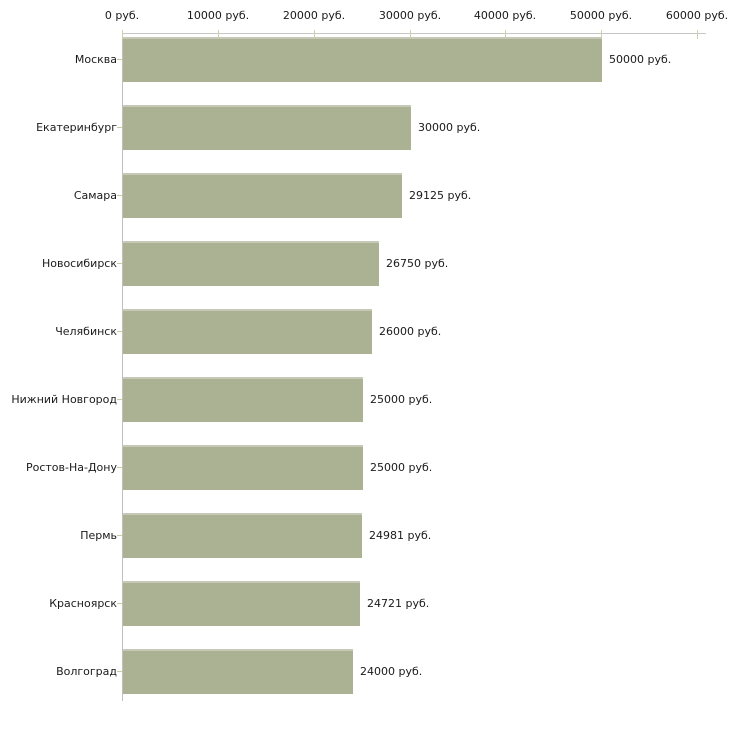 This screenshot has width=730, height=730. What do you see at coordinates (601, 15) in the screenshot?
I see `x-tick-label: 50000 руб.` at bounding box center [601, 15].